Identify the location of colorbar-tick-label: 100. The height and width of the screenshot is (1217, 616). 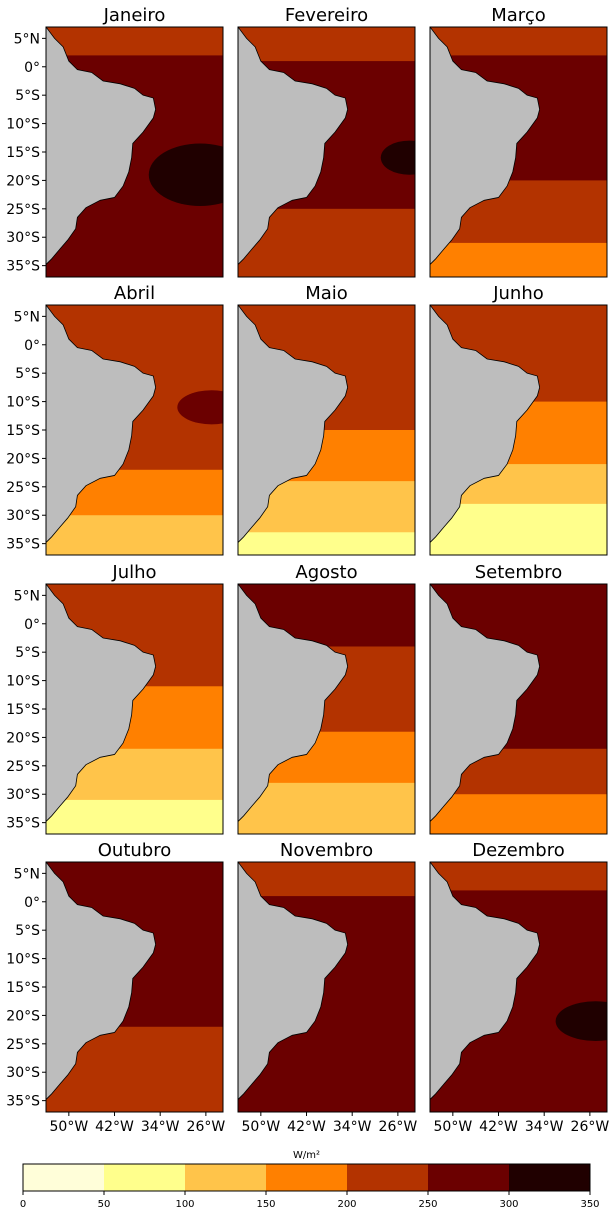
(184, 1204).